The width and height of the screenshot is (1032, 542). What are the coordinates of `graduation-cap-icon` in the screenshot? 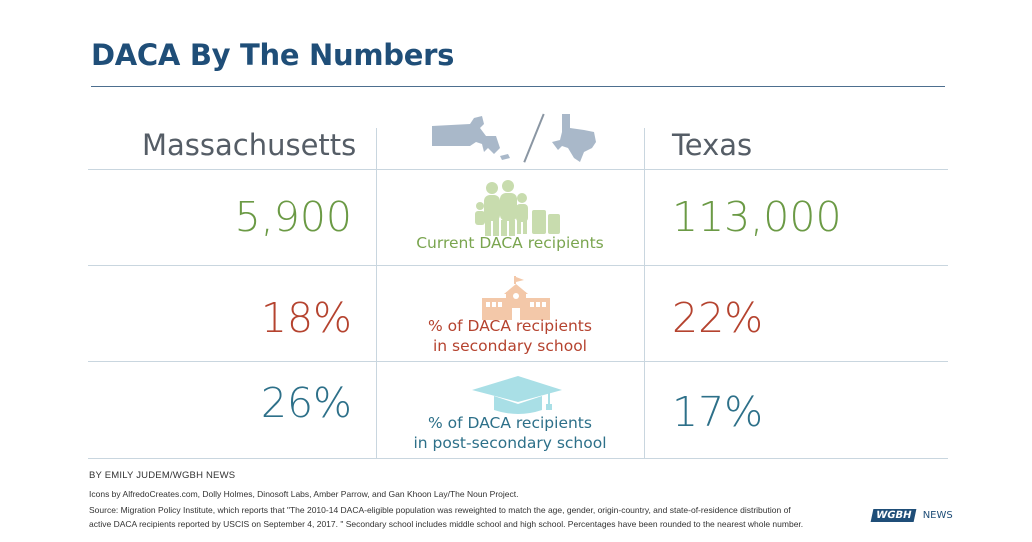 It's located at (517, 395).